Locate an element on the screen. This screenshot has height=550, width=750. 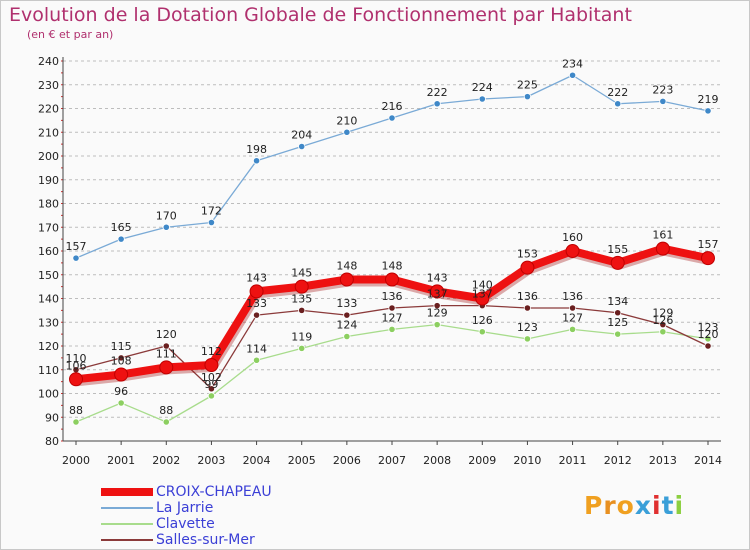
data-label-croix-chapeau: 143 is located at coordinates (256, 277).